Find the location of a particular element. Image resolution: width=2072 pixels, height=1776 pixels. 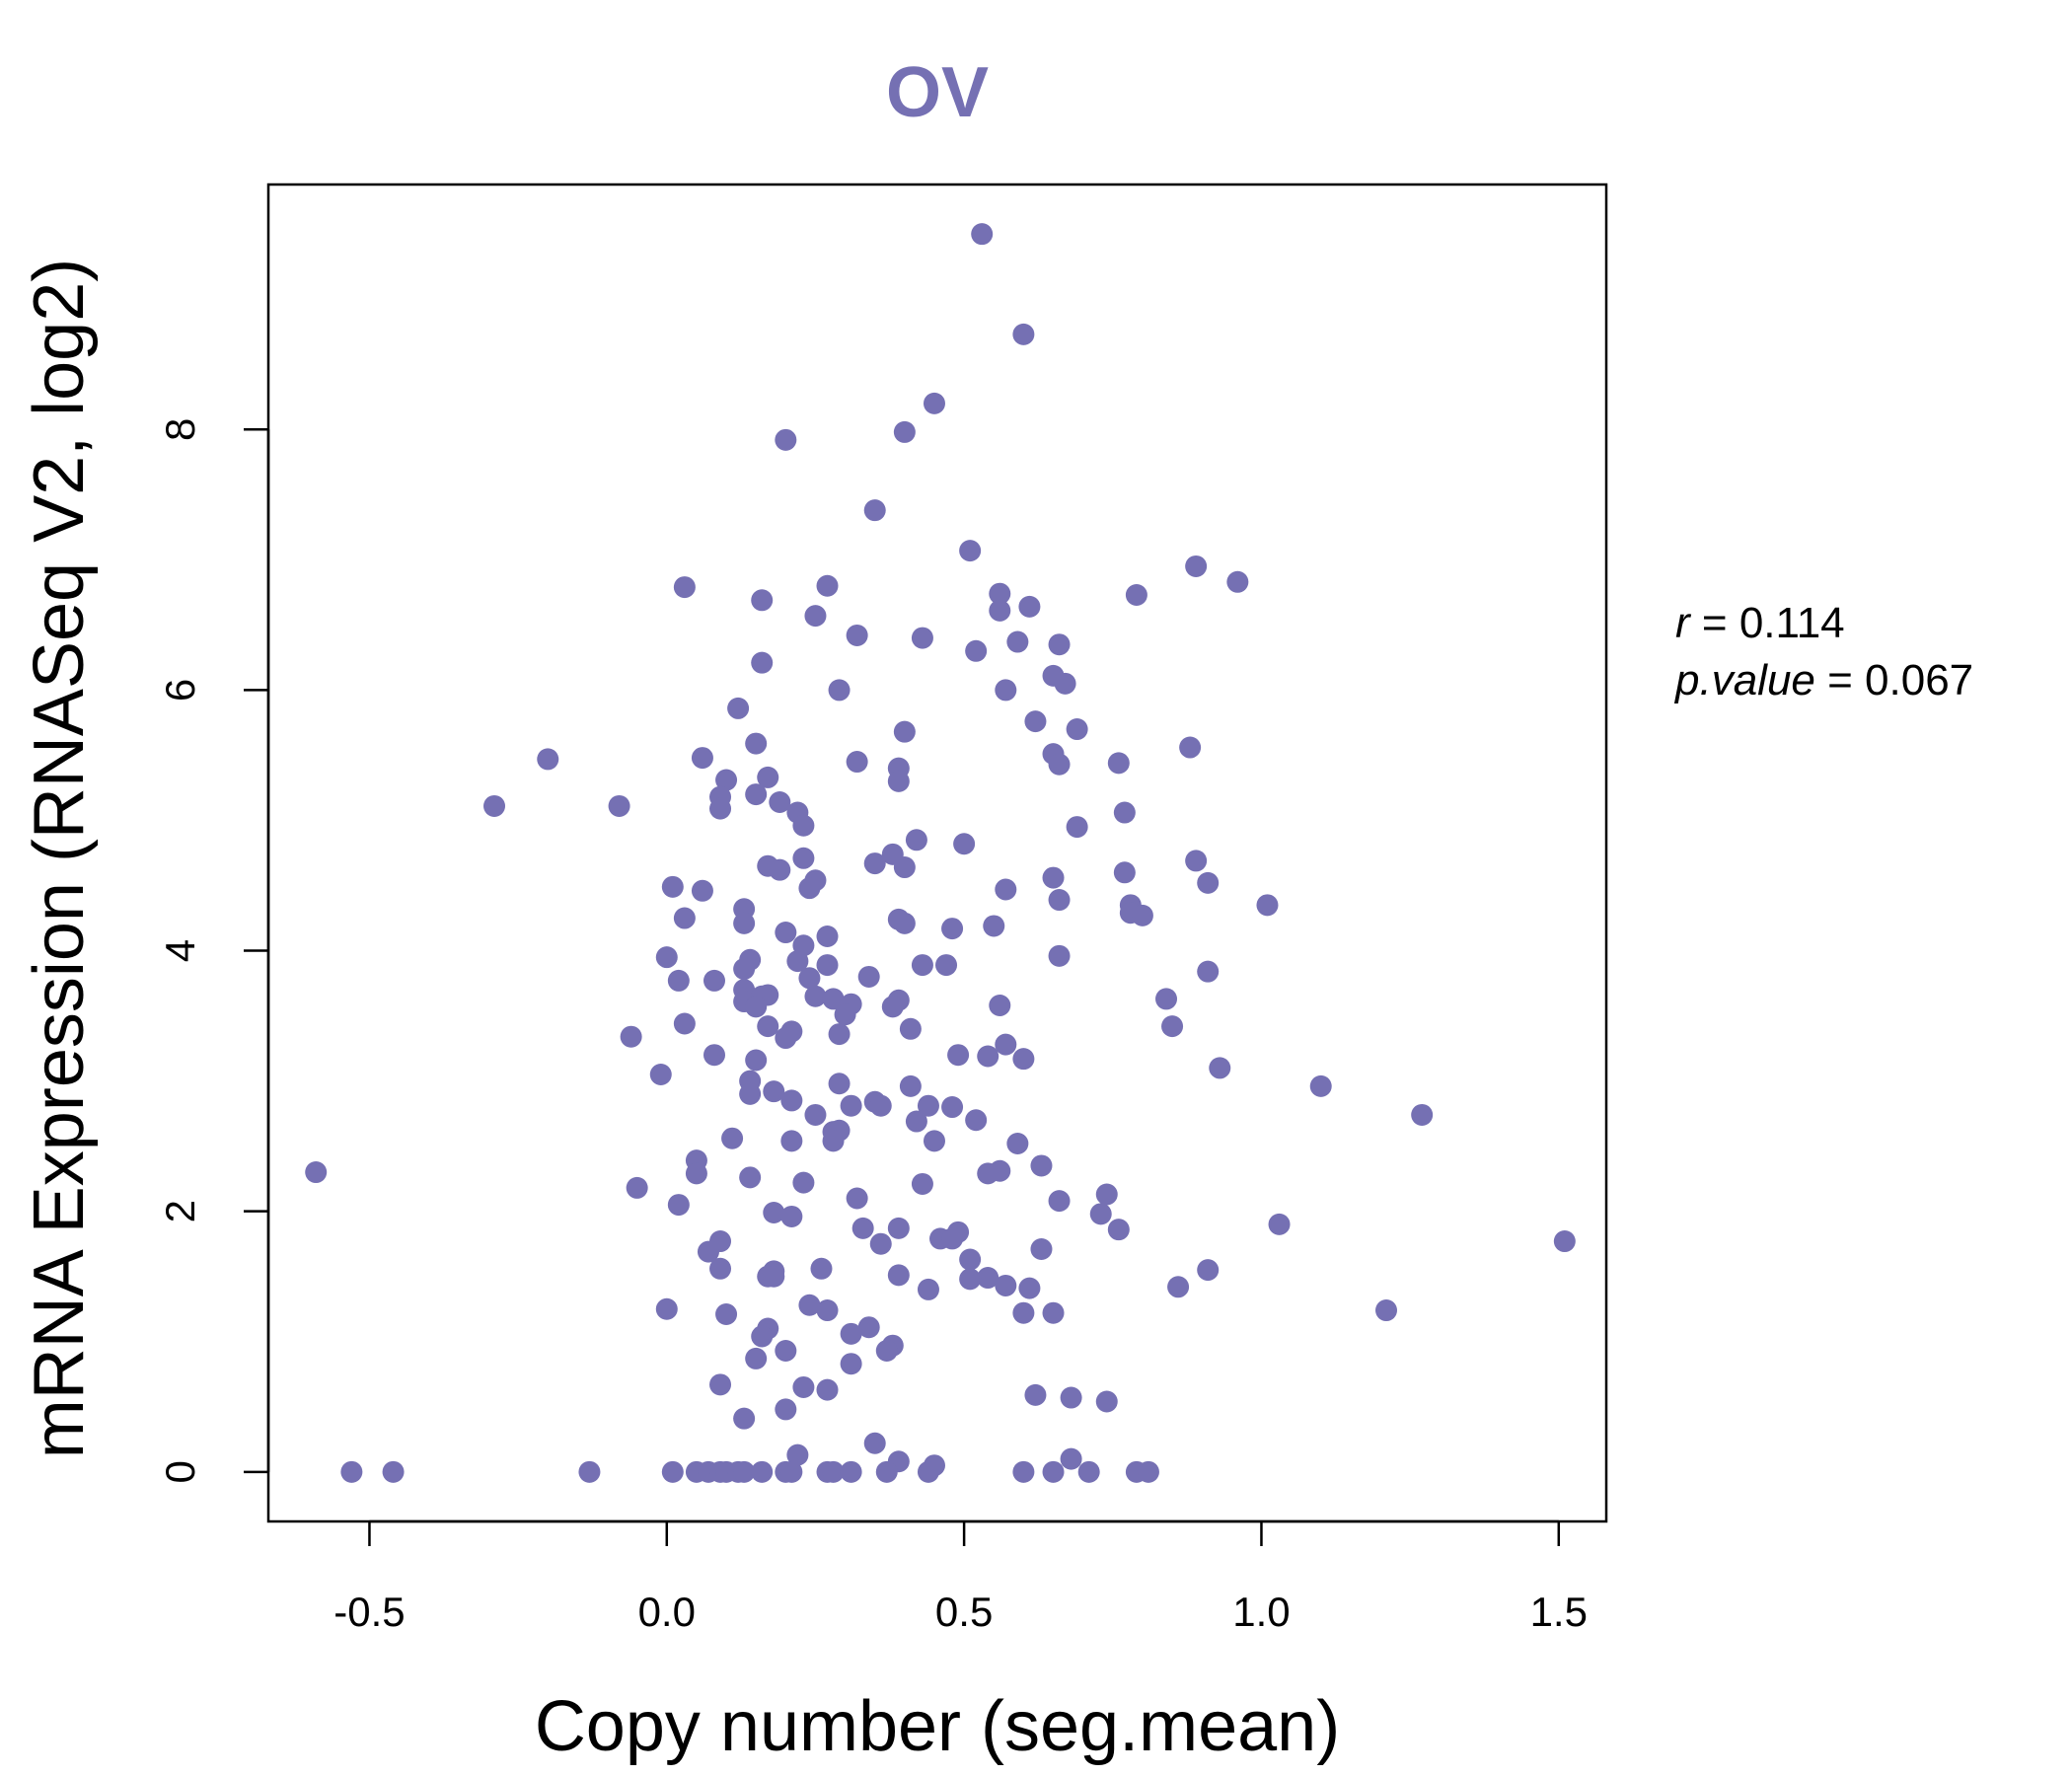

x-tick-label: 0.5 is located at coordinates (964, 1612).